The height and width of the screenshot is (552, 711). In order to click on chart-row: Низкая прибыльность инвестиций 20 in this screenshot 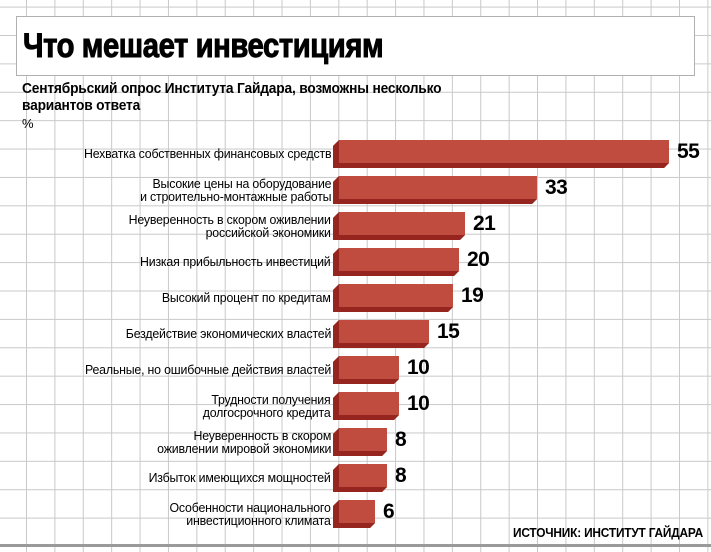, I will do `click(355, 262)`.